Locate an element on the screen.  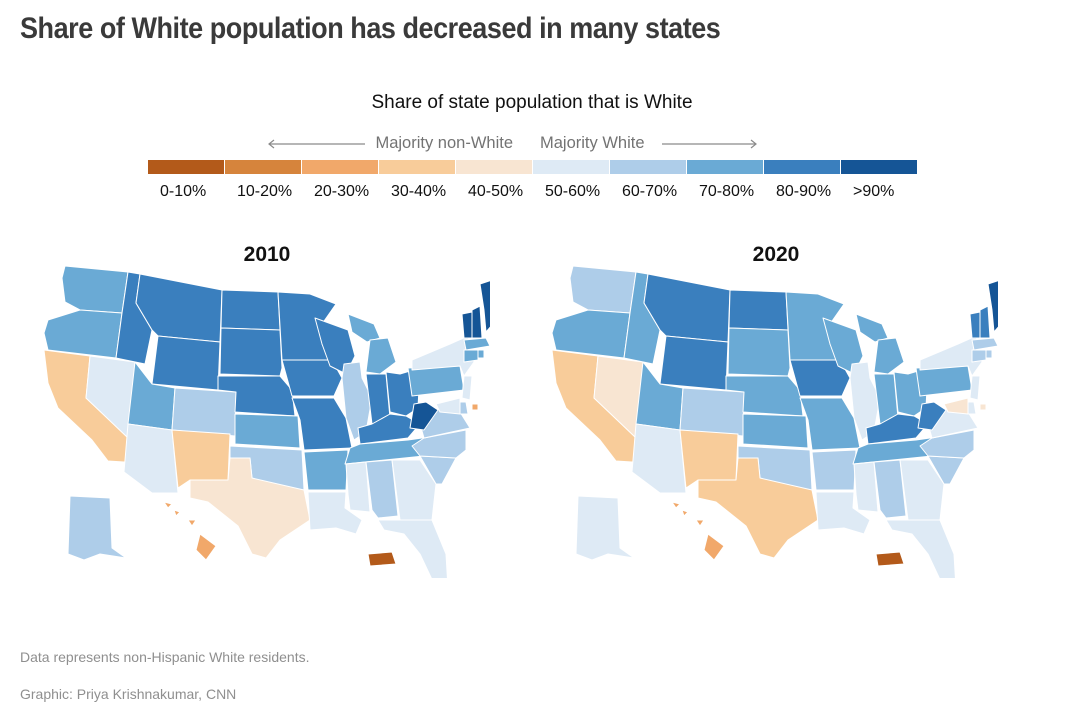
legend-label-8: 80-90% is located at coordinates (804, 191).